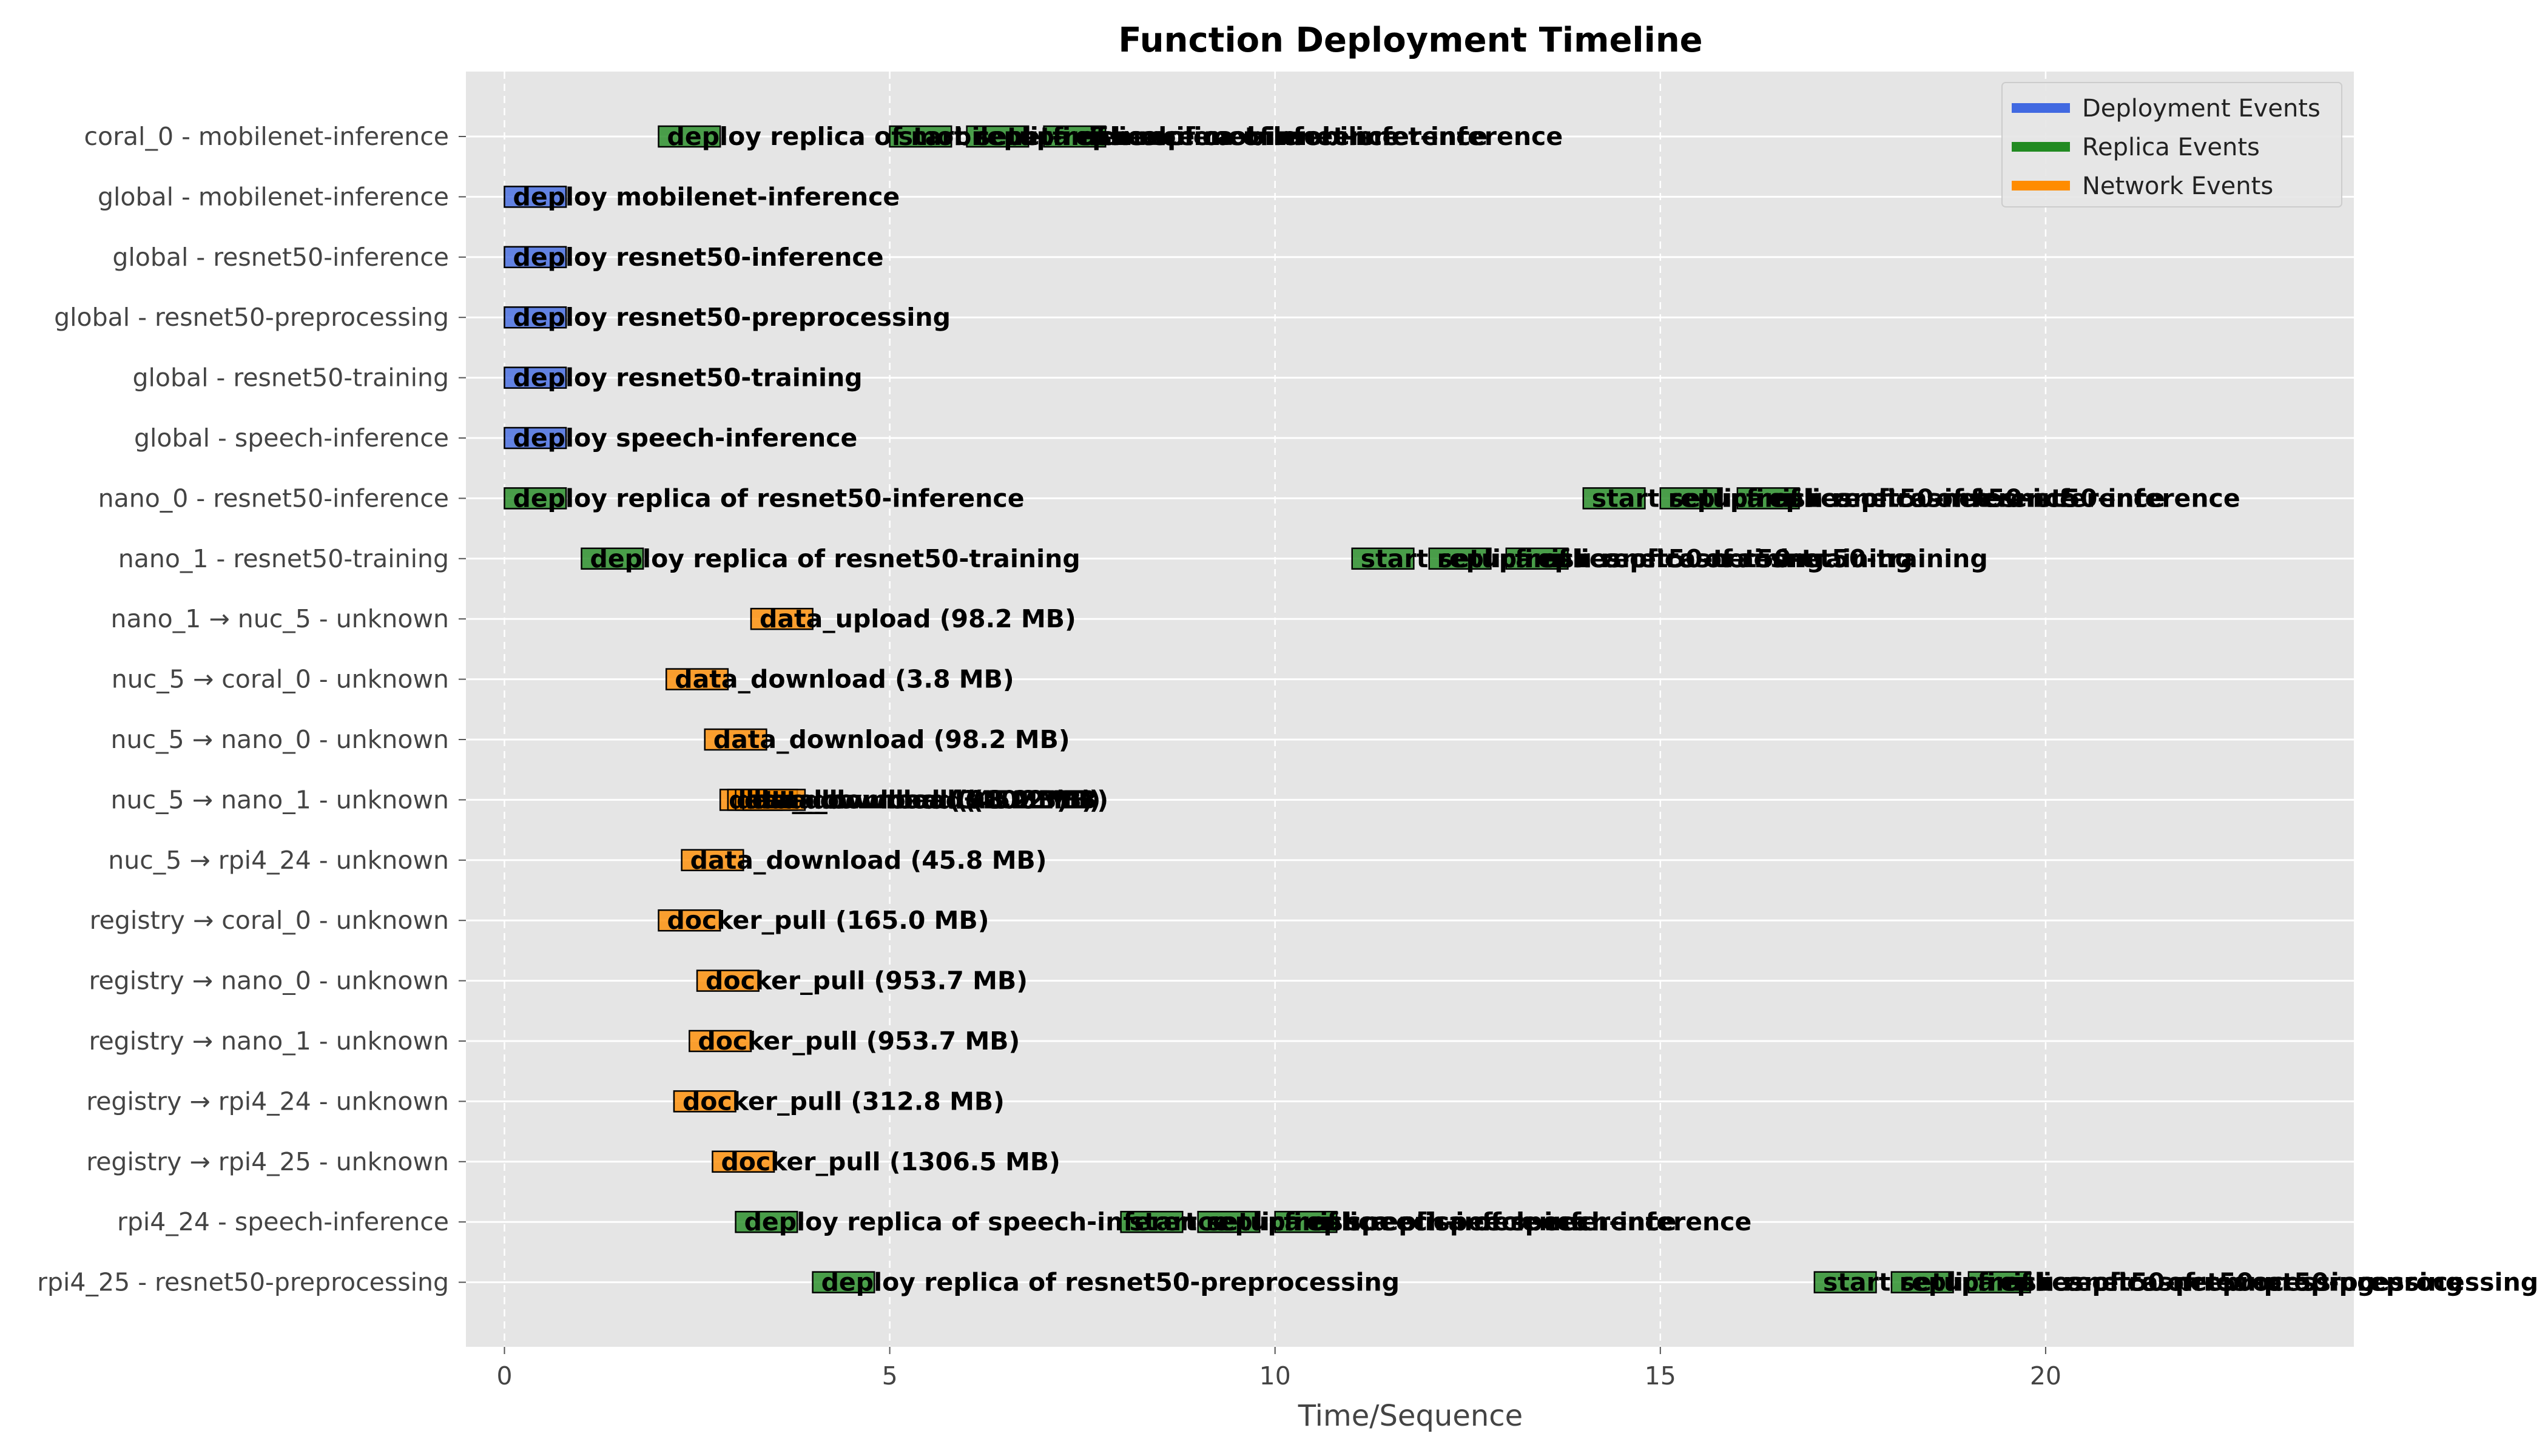 The width and height of the screenshot is (2548, 1456). Describe the element at coordinates (2099, 1282) in the screenshot. I see `event-label: start replica of resnet50-preprocessing` at that location.